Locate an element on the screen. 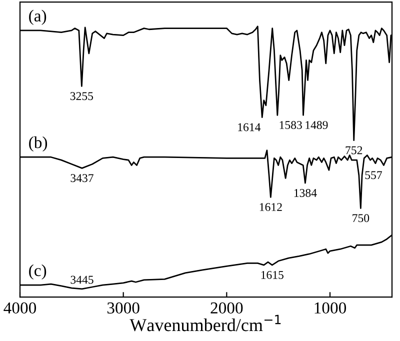 The width and height of the screenshot is (400, 341). annotation: 3437 is located at coordinates (82, 178).